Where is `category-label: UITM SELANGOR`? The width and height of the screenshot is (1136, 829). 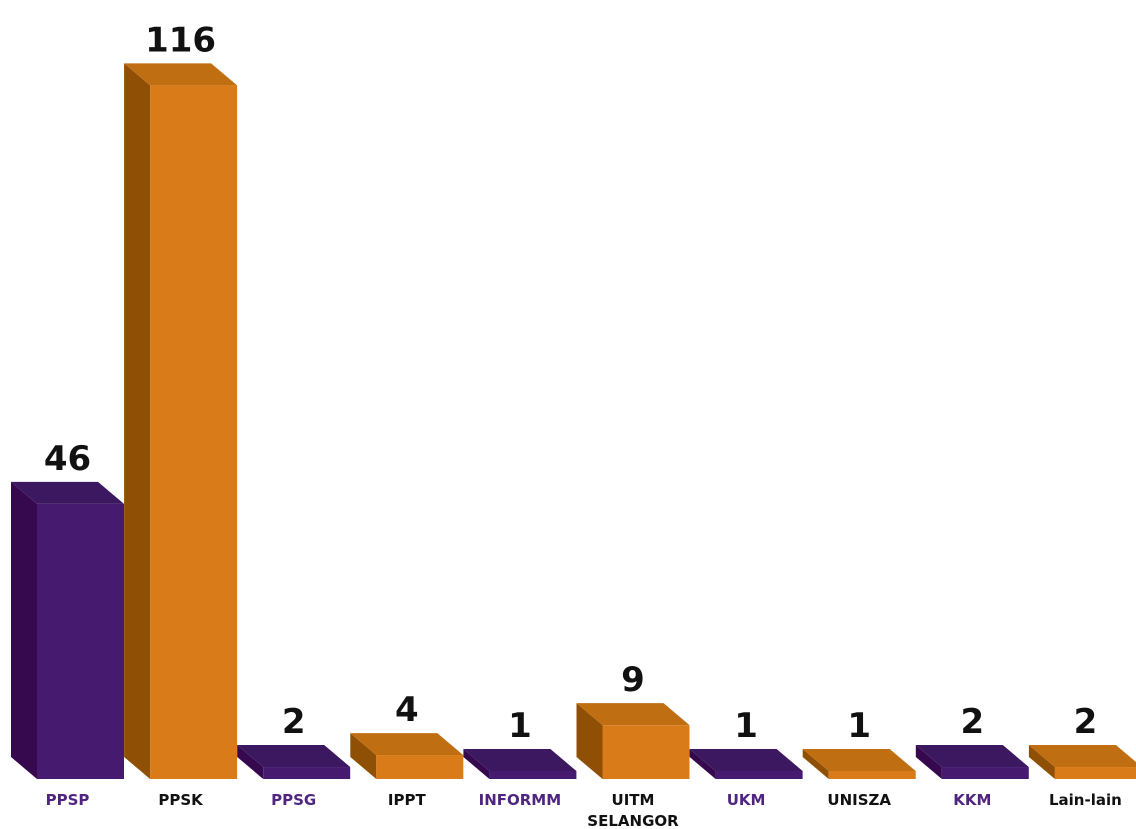
category-label: UITM SELANGOR is located at coordinates (633, 810).